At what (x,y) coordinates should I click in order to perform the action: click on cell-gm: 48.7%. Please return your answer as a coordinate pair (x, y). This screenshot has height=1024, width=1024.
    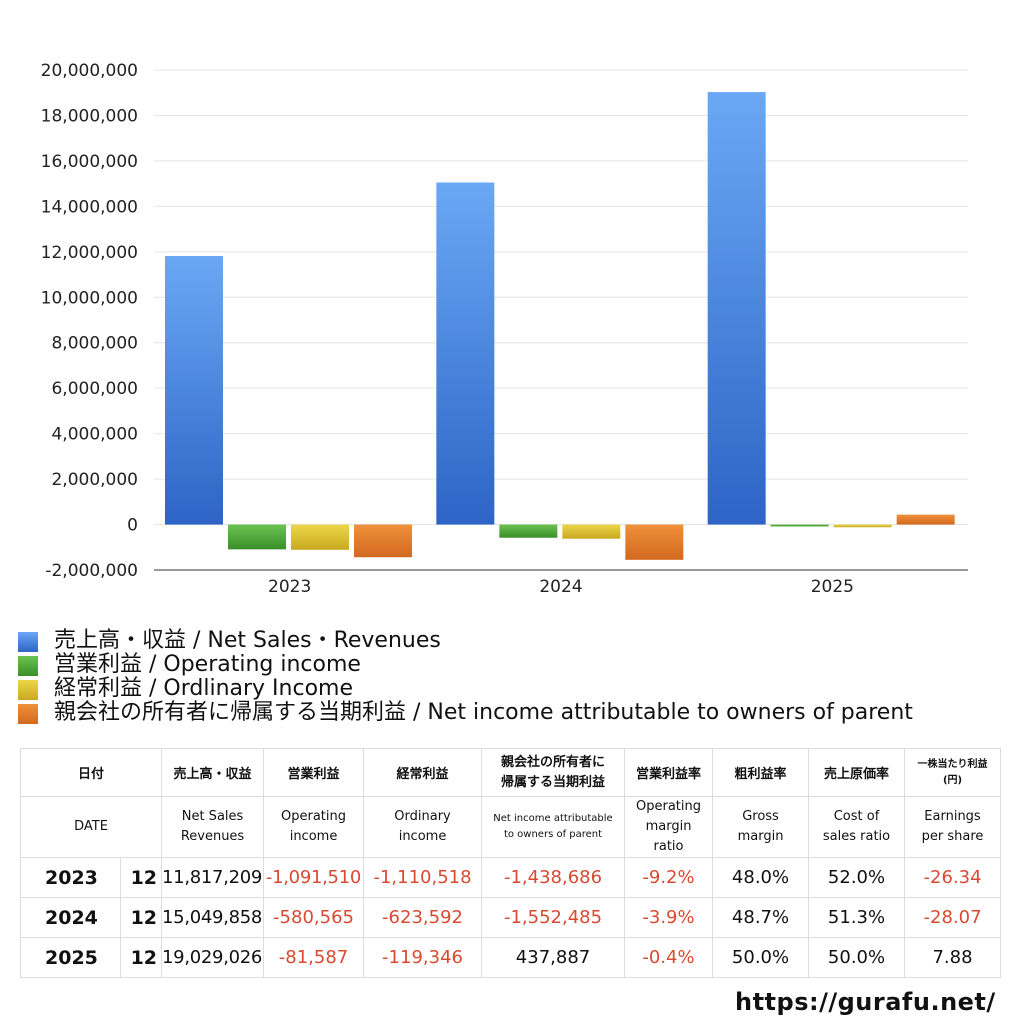
    Looking at the image, I should click on (761, 917).